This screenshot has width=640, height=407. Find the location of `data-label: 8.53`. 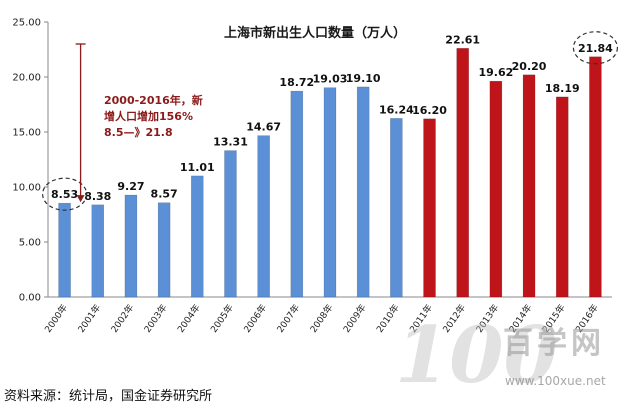

data-label: 8.53 is located at coordinates (64, 194).